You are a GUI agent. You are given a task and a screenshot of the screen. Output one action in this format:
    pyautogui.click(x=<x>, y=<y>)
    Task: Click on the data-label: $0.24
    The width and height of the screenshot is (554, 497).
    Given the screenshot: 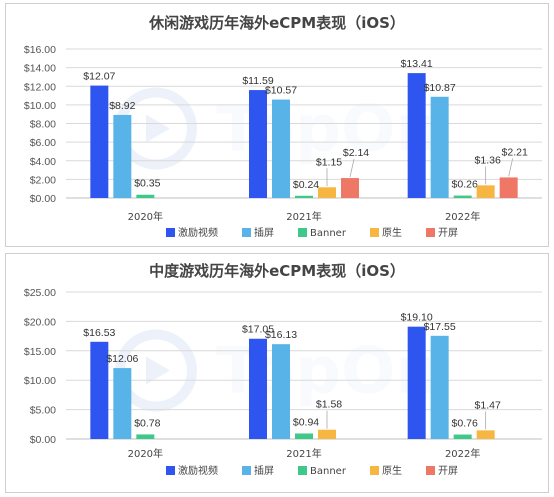 What is the action you would take?
    pyautogui.click(x=306, y=185)
    